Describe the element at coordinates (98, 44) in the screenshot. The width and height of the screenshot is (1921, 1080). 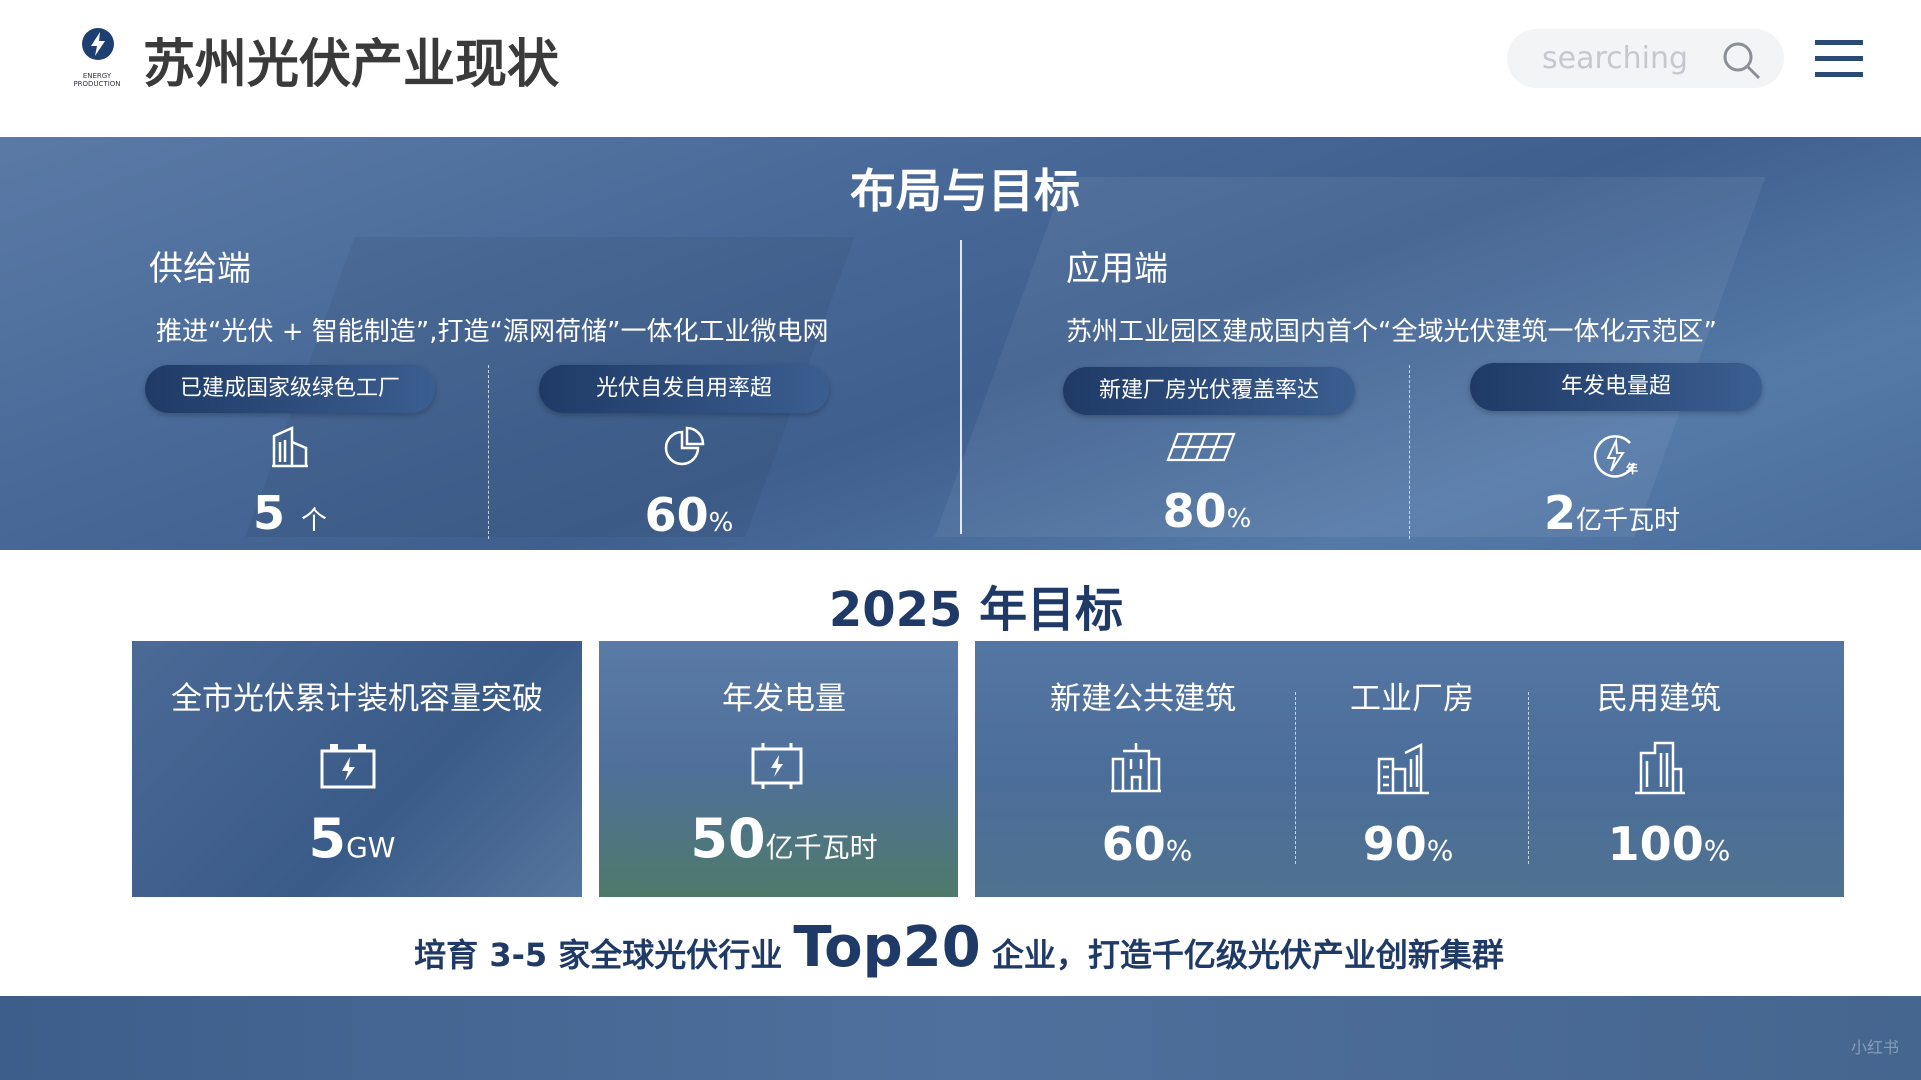
I see `logo-icon` at that location.